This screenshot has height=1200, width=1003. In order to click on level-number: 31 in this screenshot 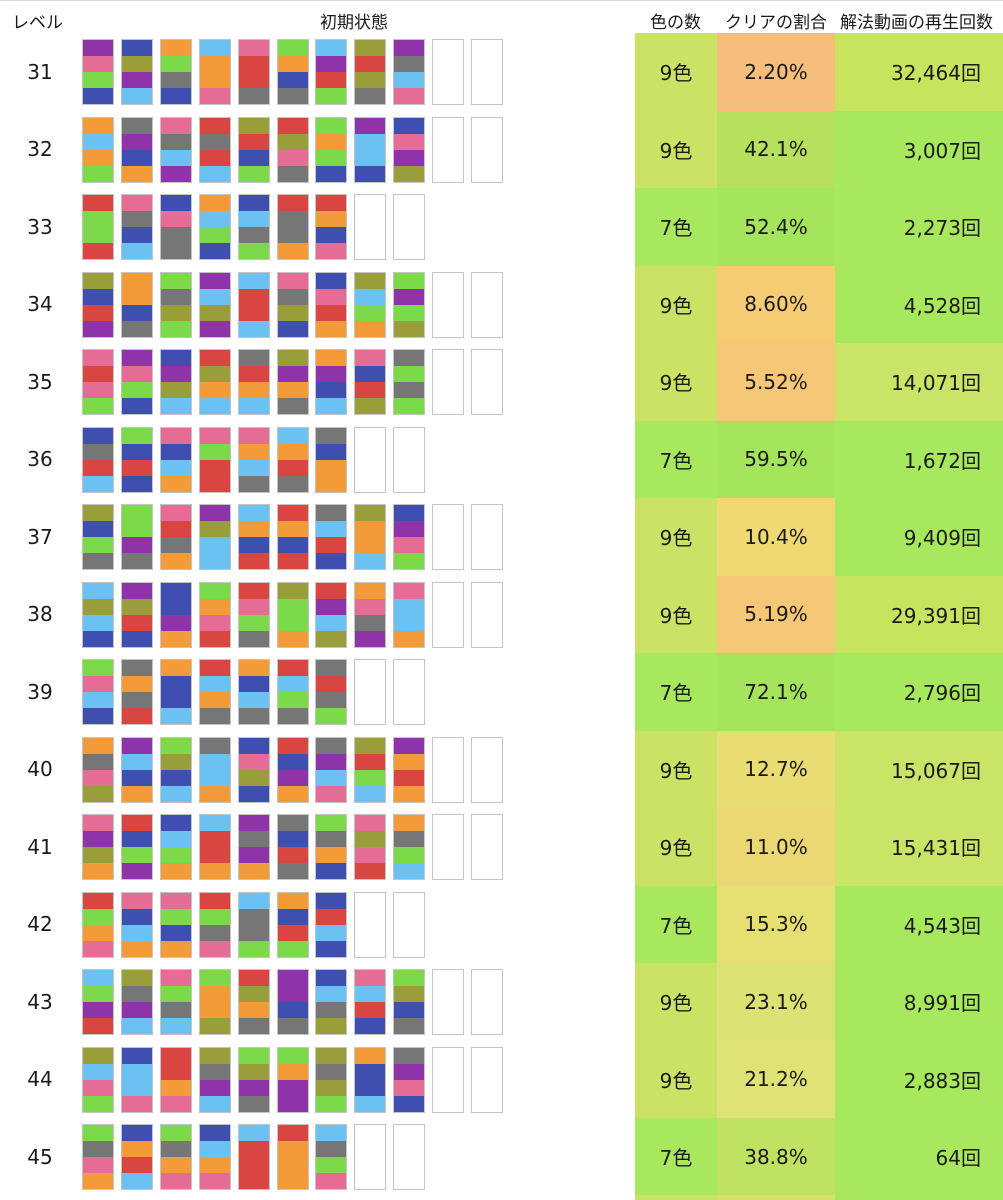, I will do `click(40, 71)`.